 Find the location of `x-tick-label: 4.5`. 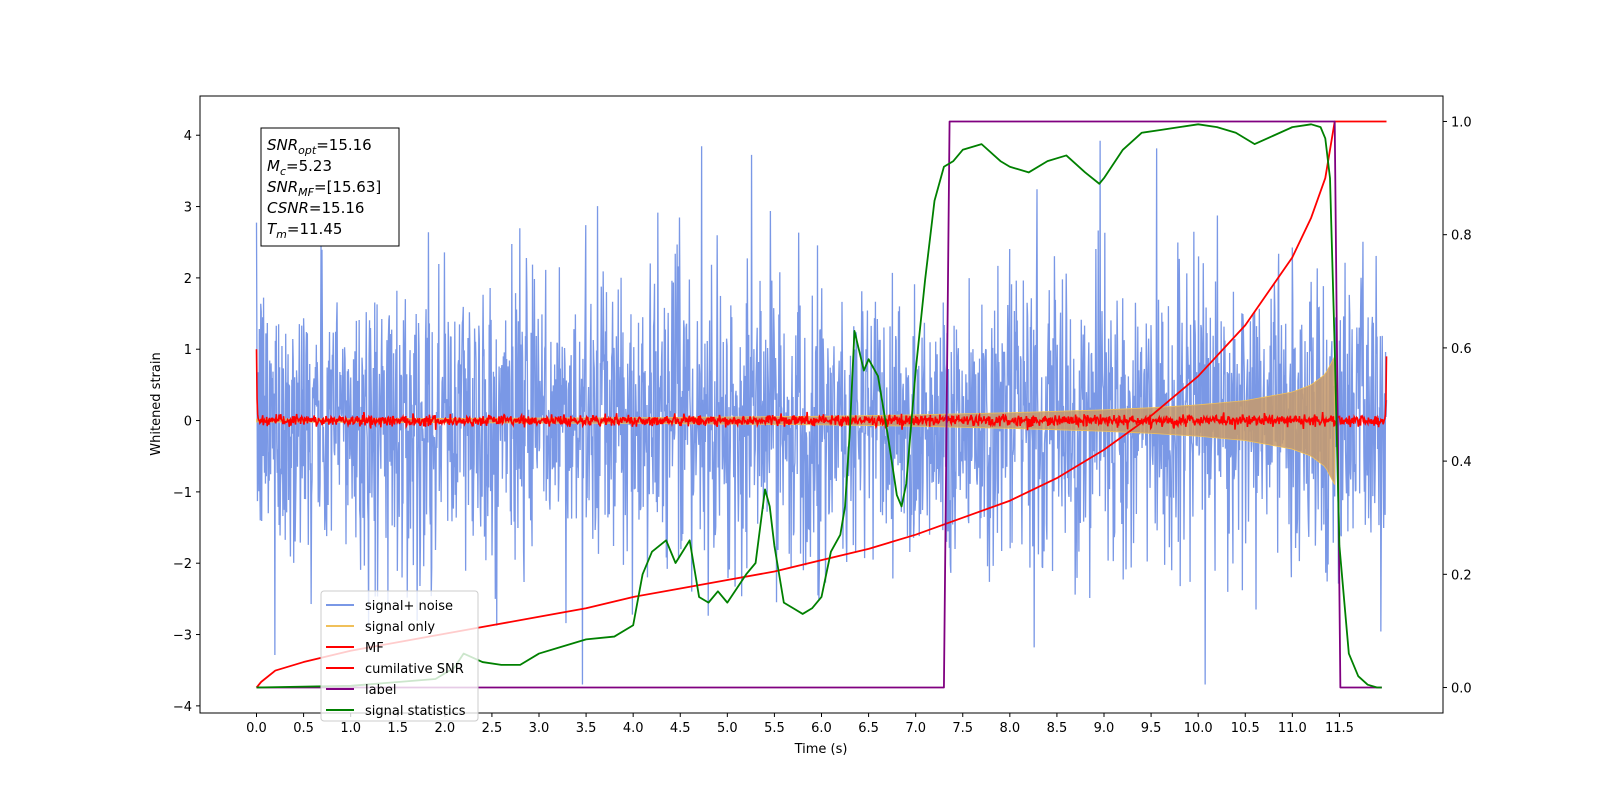

x-tick-label: 4.5 is located at coordinates (680, 728).